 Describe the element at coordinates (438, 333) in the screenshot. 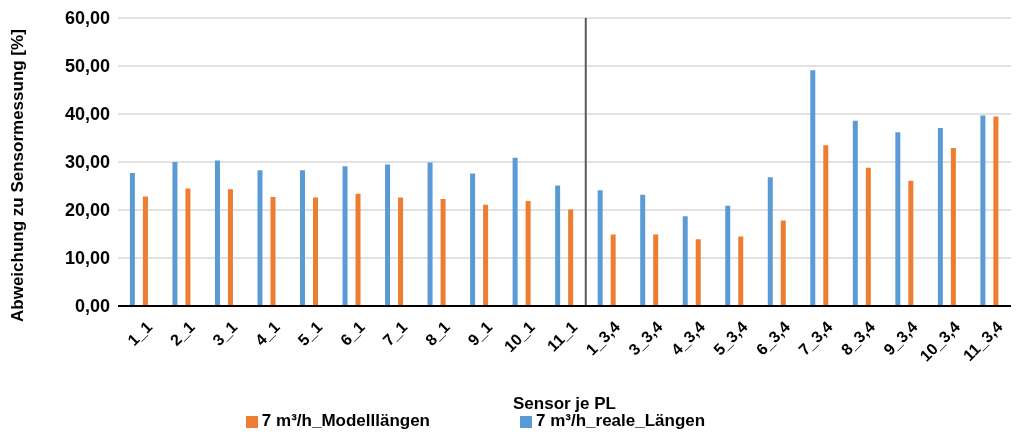

I see `x-tick-label: 8_1` at that location.